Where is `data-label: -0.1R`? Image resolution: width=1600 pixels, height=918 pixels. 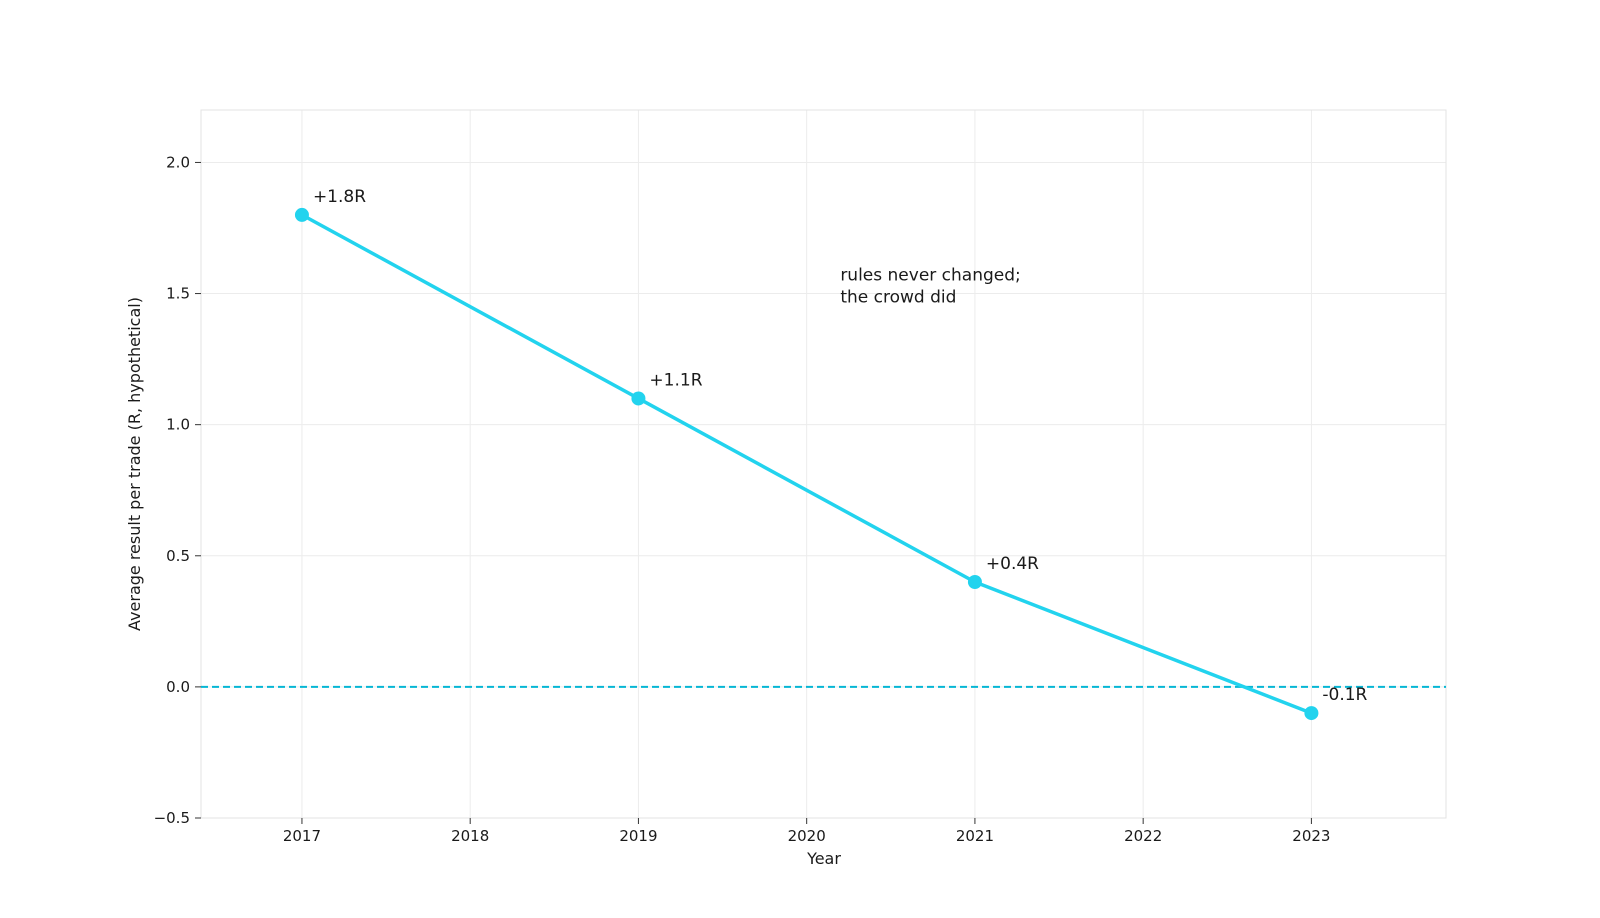 data-label: -0.1R is located at coordinates (1344, 695).